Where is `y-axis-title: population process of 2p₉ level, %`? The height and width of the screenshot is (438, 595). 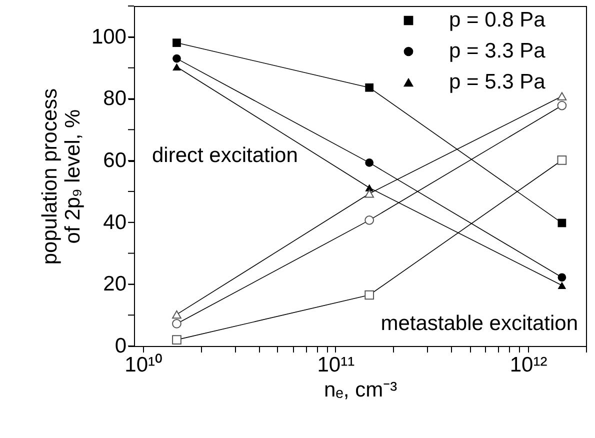
y-axis-title: population process of 2p₉ level, % is located at coordinates (61, 176).